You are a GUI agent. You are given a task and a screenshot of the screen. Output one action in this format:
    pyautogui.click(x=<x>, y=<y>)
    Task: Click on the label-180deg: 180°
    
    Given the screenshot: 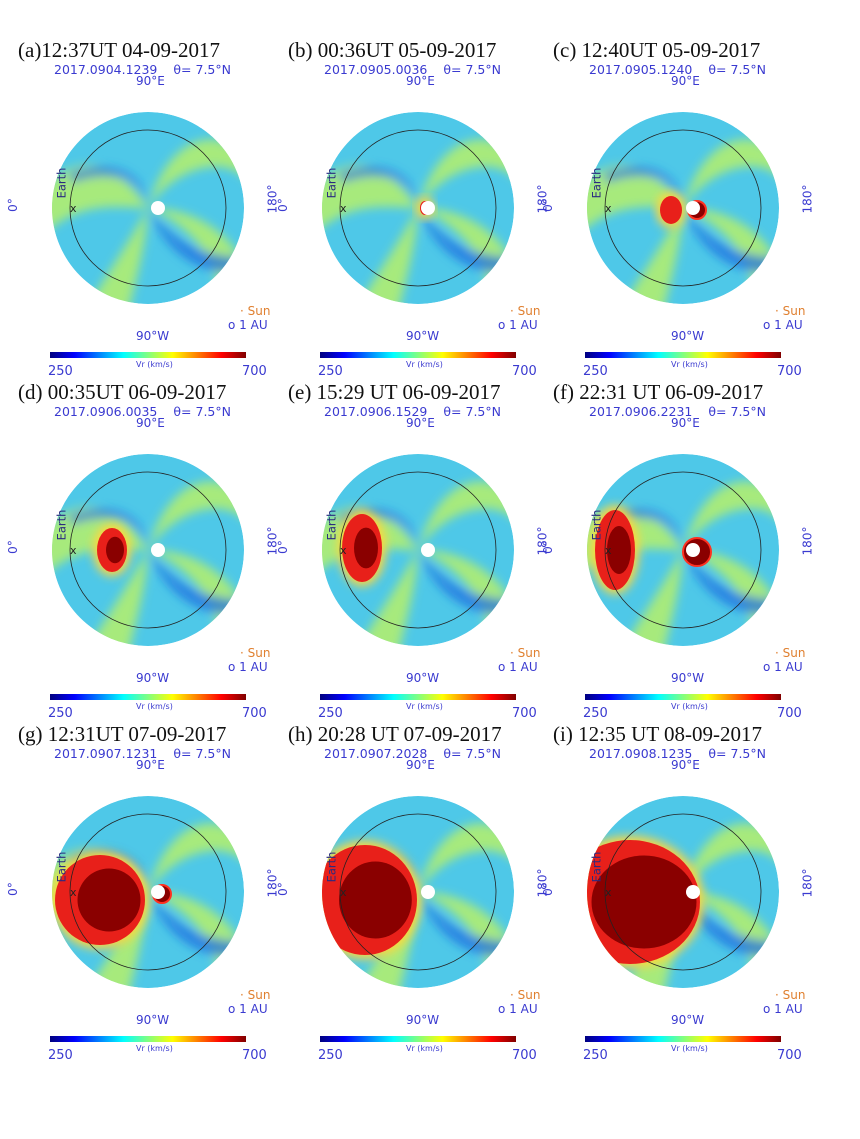 What is the action you would take?
    pyautogui.click(x=807, y=199)
    